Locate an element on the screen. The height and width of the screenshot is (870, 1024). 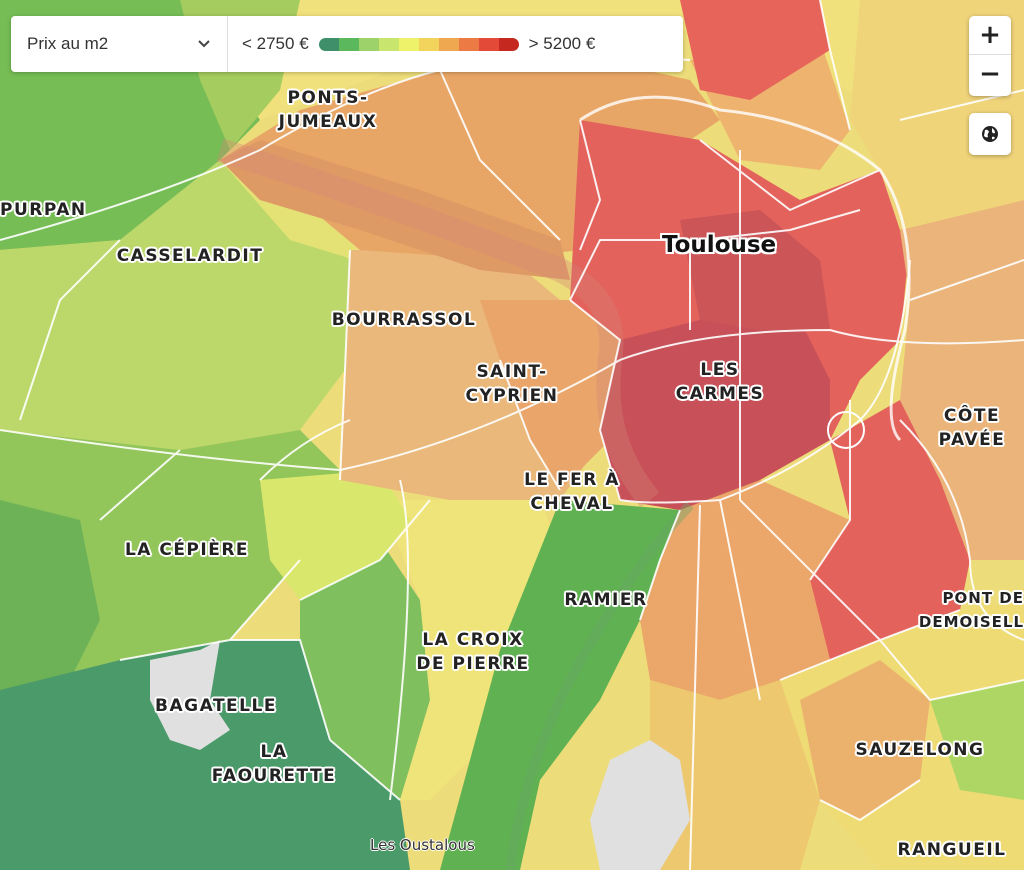
zone-rangueil-green is located at coordinates (977, 740).